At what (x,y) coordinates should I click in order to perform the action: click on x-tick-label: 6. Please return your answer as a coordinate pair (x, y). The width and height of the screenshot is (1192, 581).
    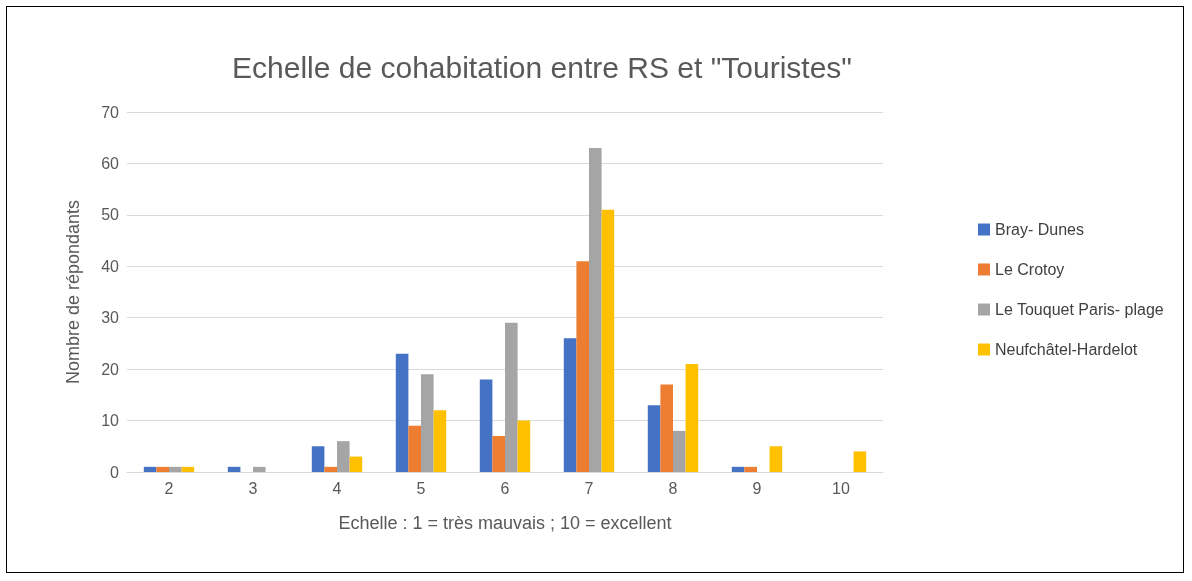
    Looking at the image, I should click on (505, 488).